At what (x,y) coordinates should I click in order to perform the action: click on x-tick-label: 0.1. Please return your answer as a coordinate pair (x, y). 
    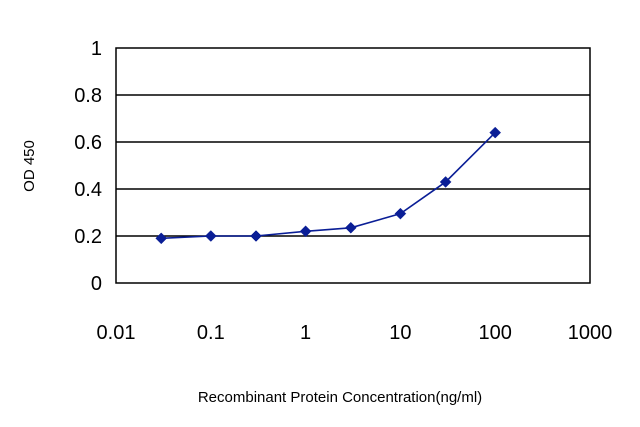
    Looking at the image, I should click on (211, 333).